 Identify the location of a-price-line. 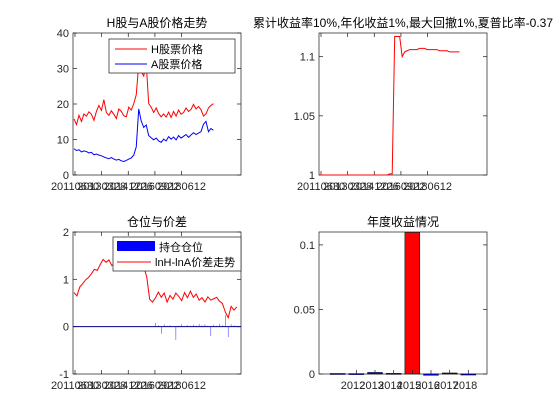
(143, 135).